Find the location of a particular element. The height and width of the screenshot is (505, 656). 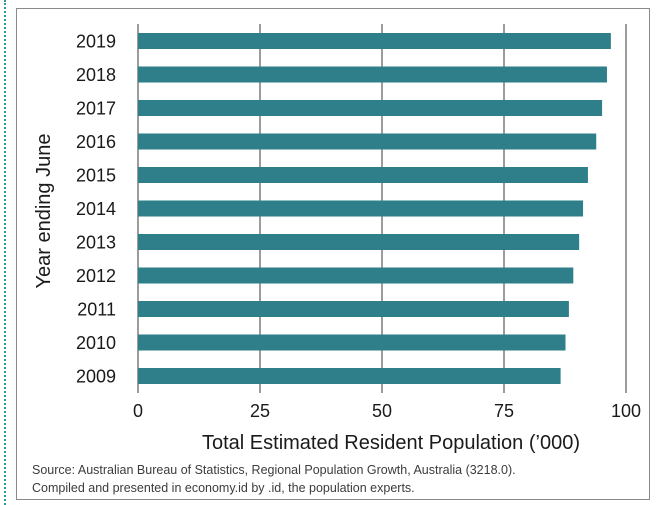

y-axis-title: Year ending June is located at coordinates (44, 211).